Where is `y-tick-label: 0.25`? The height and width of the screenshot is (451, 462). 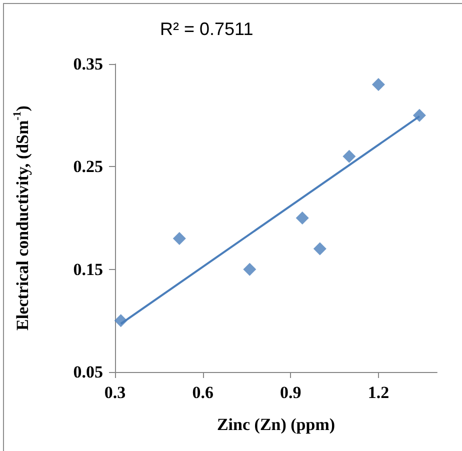
y-tick-label: 0.25 is located at coordinates (88, 166).